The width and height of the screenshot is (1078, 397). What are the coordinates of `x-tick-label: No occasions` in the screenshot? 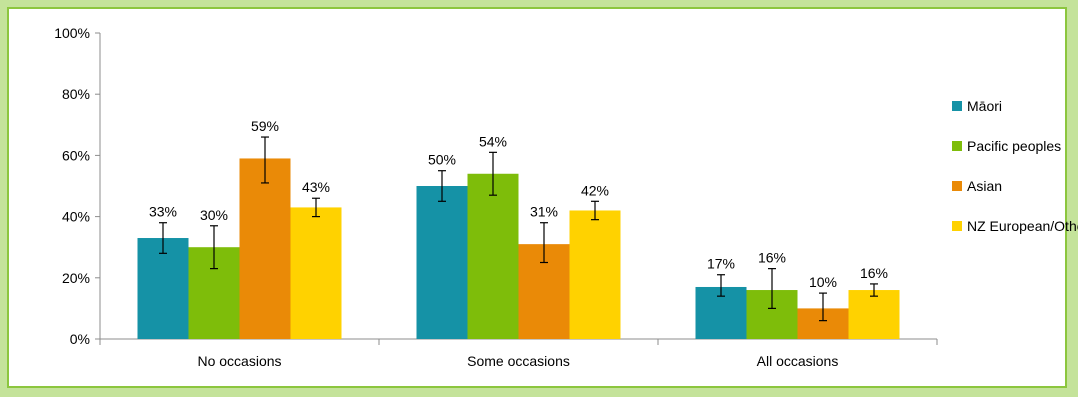 It's located at (239, 361).